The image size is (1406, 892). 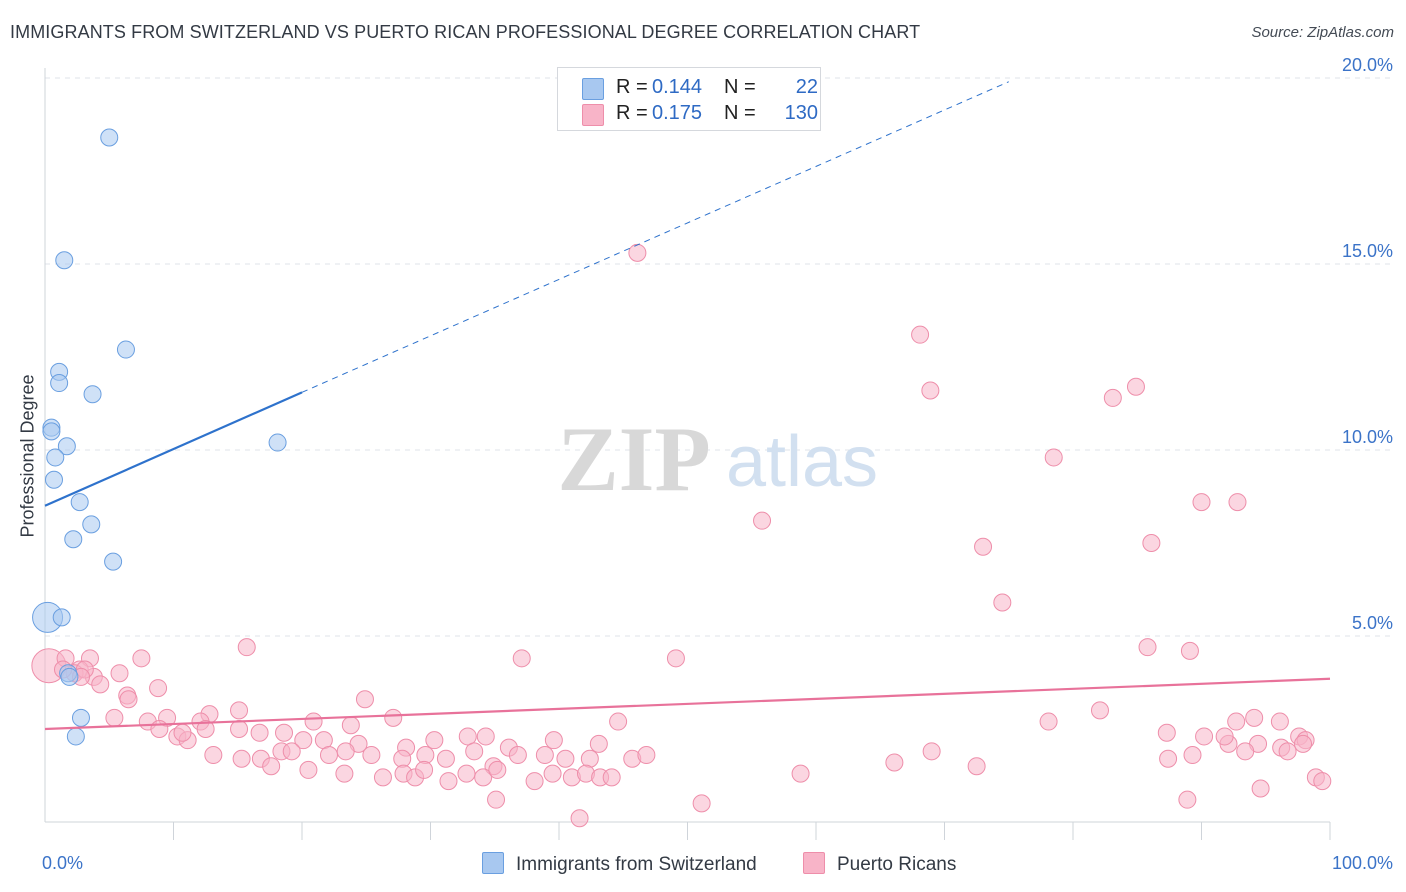 What do you see at coordinates (801, 113) in the screenshot?
I see `n-value: 130` at bounding box center [801, 113].